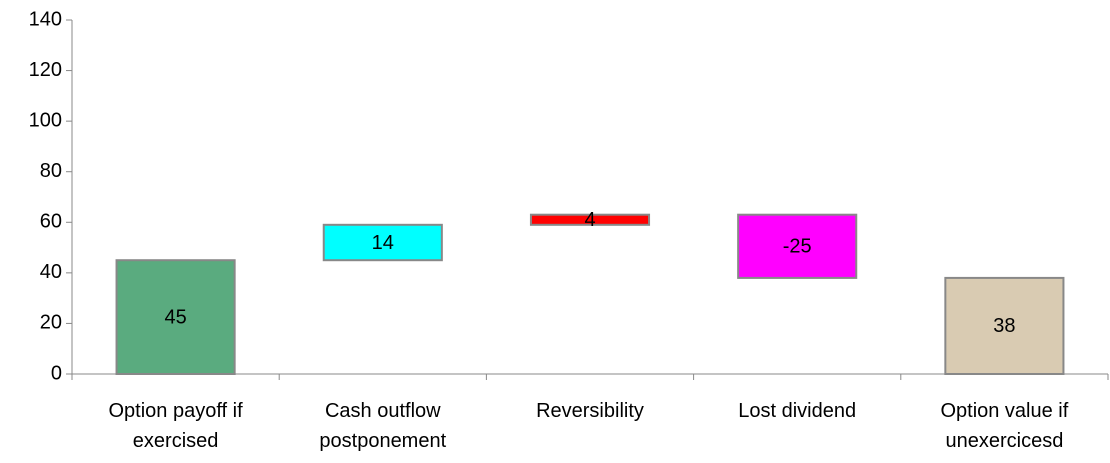 The image size is (1110, 463). Describe the element at coordinates (51, 222) in the screenshot. I see `y-tick-label: 60` at that location.